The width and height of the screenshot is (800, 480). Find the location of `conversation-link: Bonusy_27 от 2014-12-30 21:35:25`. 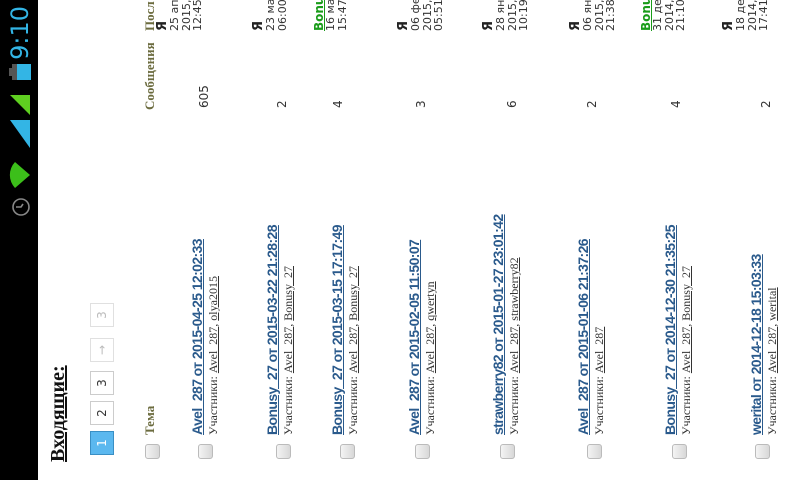

conversation-link: Bonusy_27 от 2014-12-30 21:35:25 is located at coordinates (670, 330).